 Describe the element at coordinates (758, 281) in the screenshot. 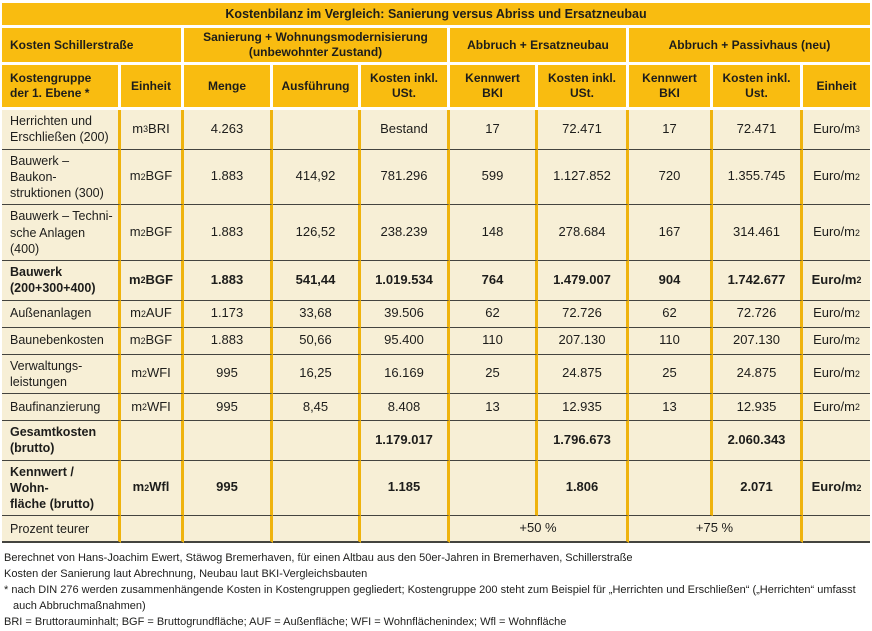

I see `table-cell: 1.742.677` at that location.